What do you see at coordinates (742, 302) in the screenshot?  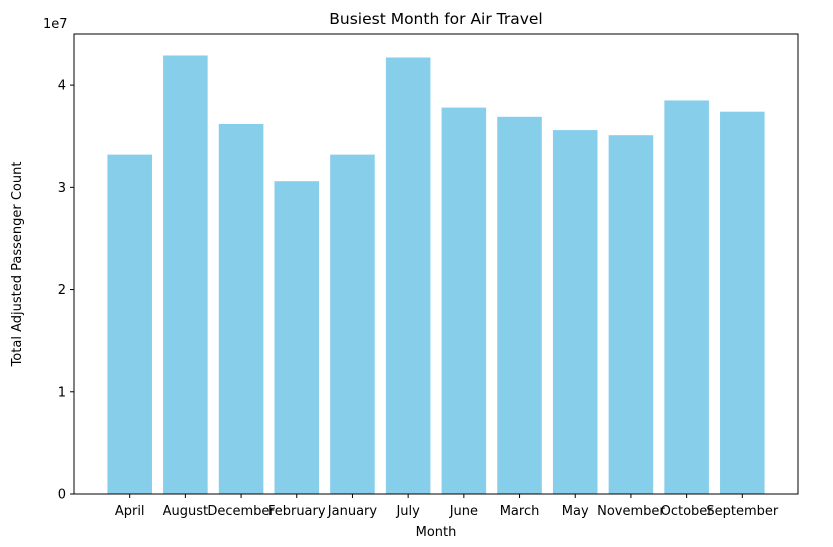 I see `bar-september` at bounding box center [742, 302].